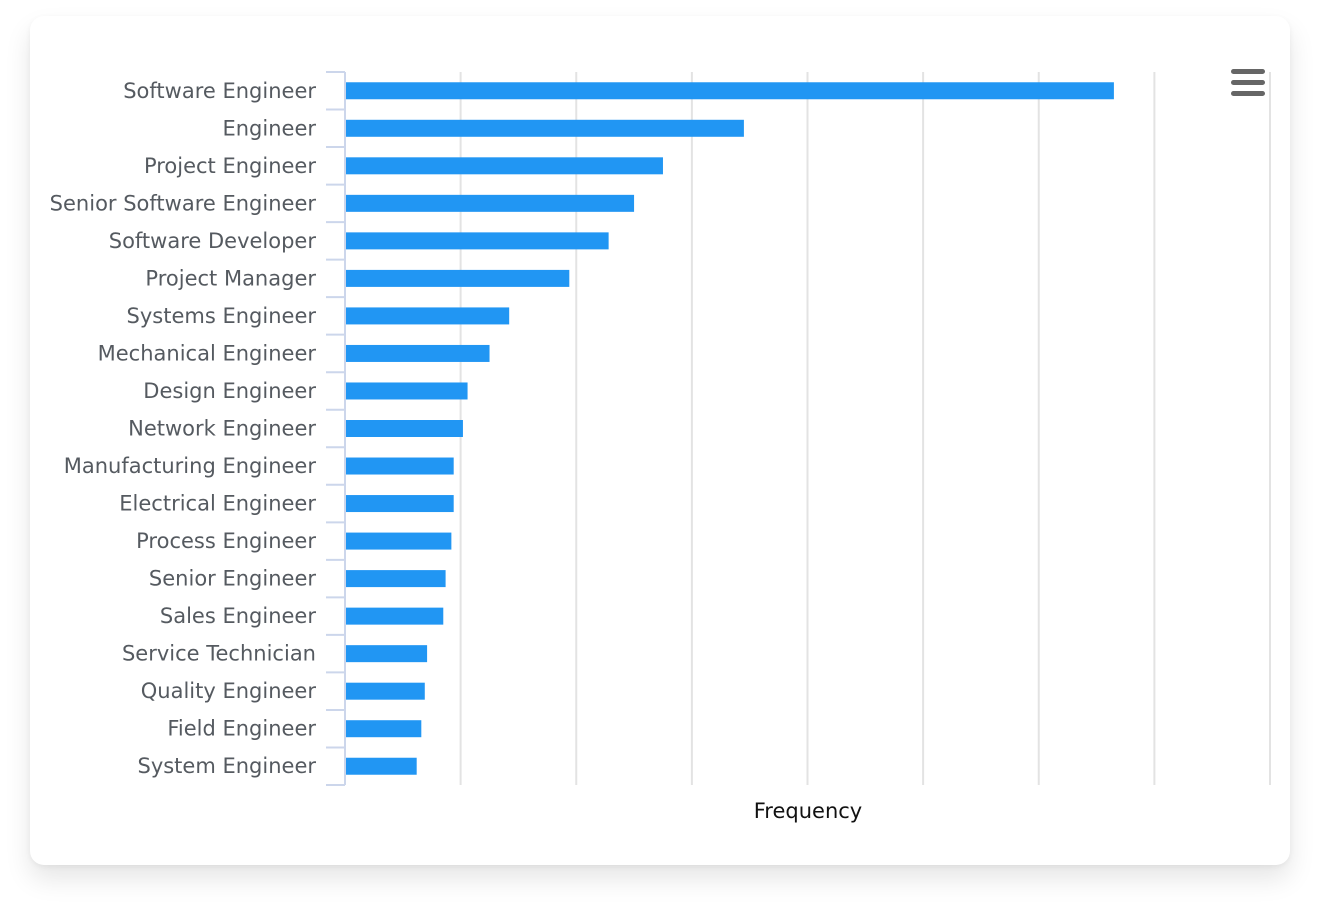  Describe the element at coordinates (1248, 83) in the screenshot. I see `hamburger-menu-icon` at that location.